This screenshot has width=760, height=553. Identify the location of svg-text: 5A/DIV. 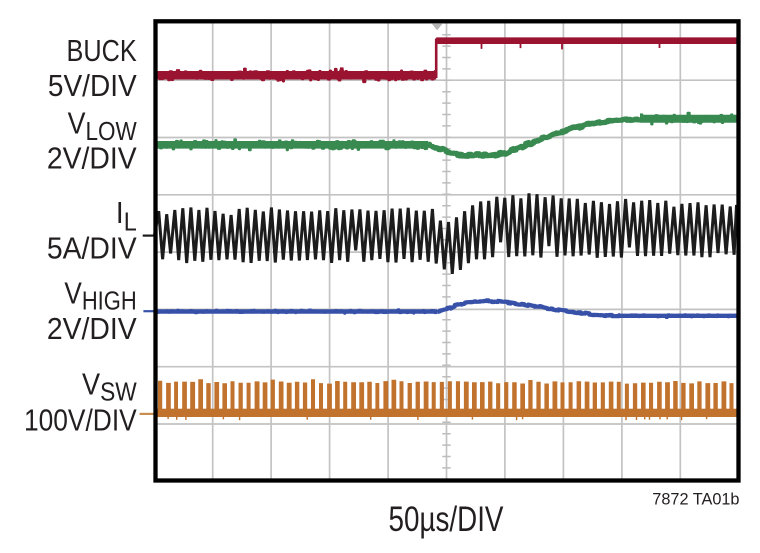
(92, 249).